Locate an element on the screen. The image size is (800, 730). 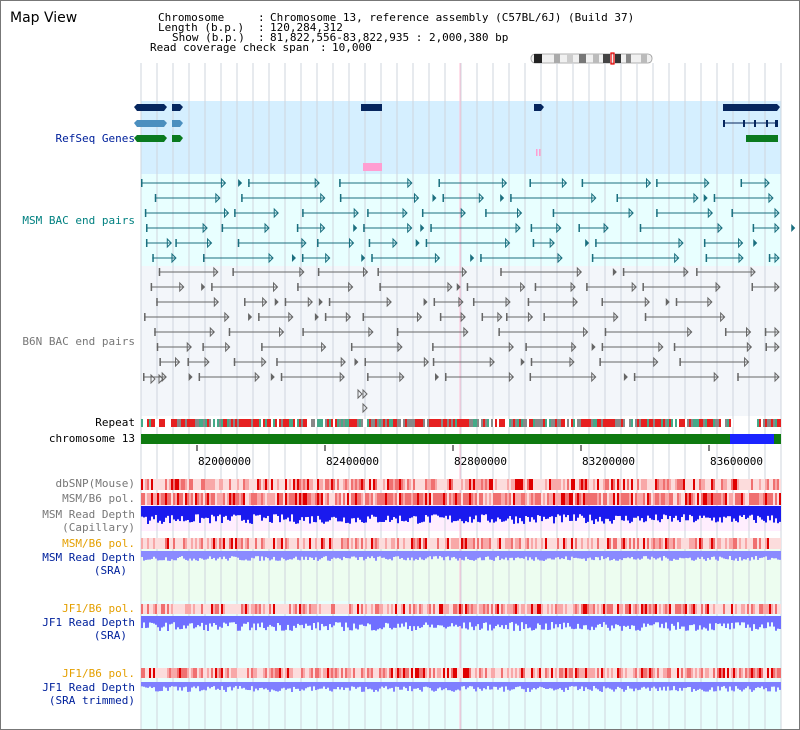
chromosome-bar-blue is located at coordinates (752, 439).